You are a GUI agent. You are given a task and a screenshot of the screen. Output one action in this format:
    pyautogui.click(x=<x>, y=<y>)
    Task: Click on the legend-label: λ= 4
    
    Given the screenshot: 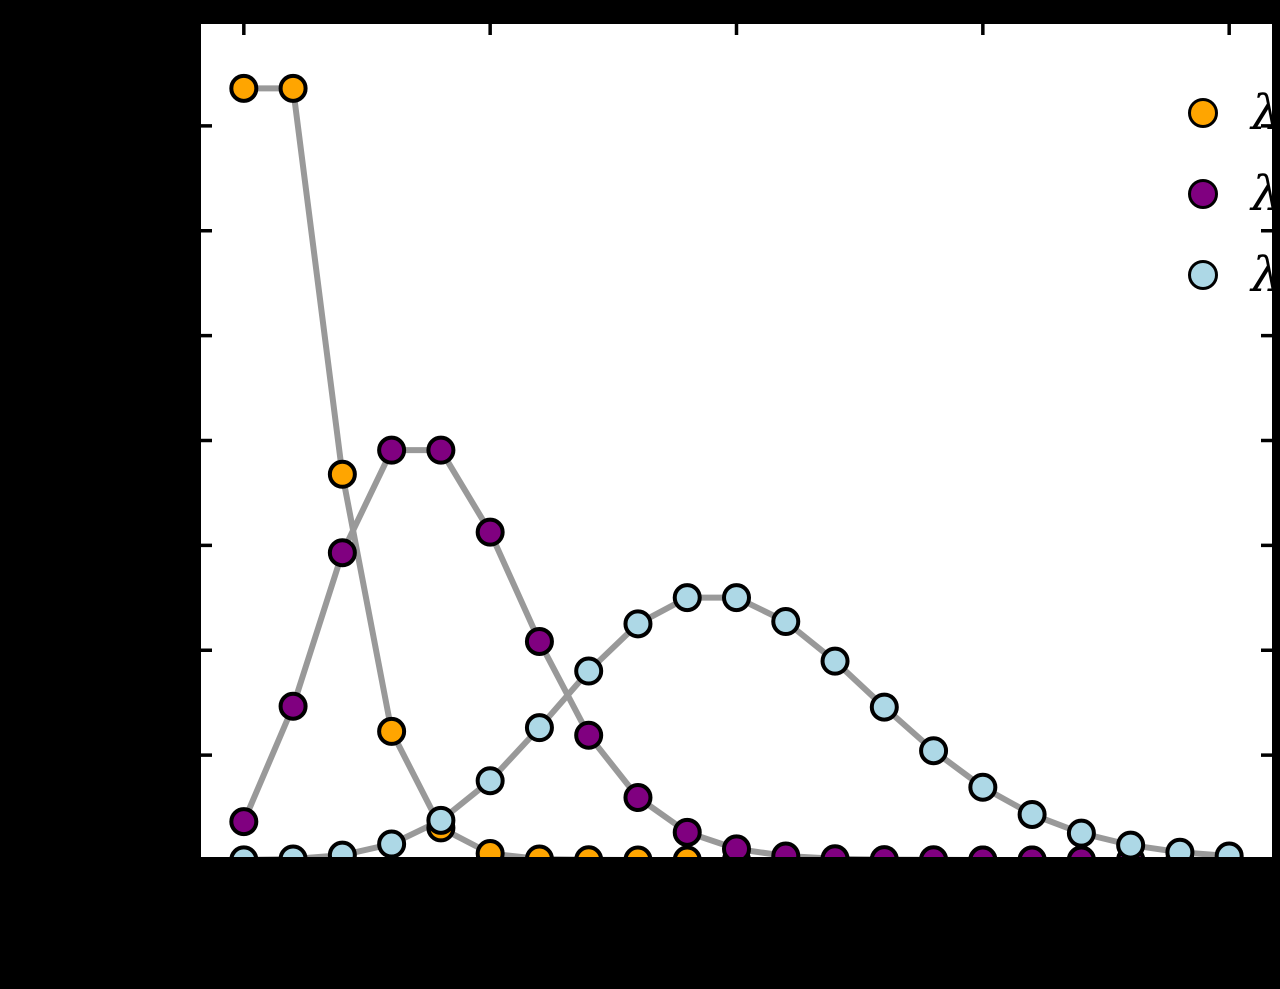 What is the action you would take?
    pyautogui.click(x=1265, y=194)
    